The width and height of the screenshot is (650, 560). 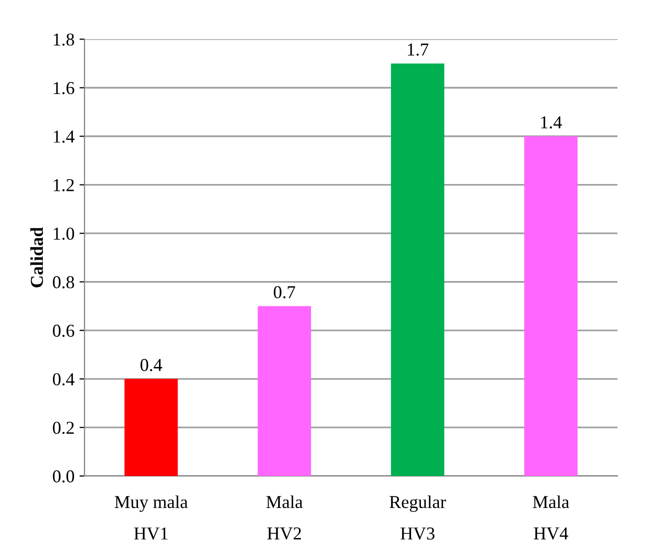 What do you see at coordinates (418, 50) in the screenshot?
I see `data-label: 1.7` at bounding box center [418, 50].